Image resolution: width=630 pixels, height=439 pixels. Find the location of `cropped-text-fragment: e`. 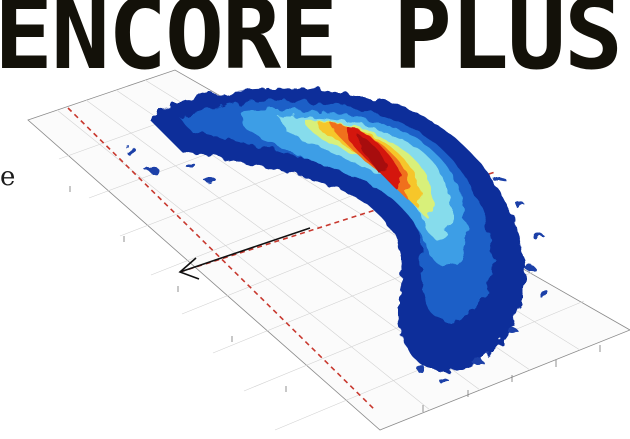

cropped-text-fragment: e is located at coordinates (8, 177).